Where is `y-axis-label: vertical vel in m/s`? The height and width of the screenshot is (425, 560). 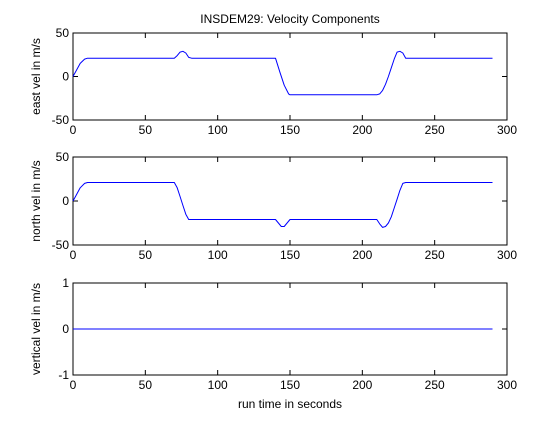 y-axis-label: vertical vel in m/s is located at coordinates (36, 329).